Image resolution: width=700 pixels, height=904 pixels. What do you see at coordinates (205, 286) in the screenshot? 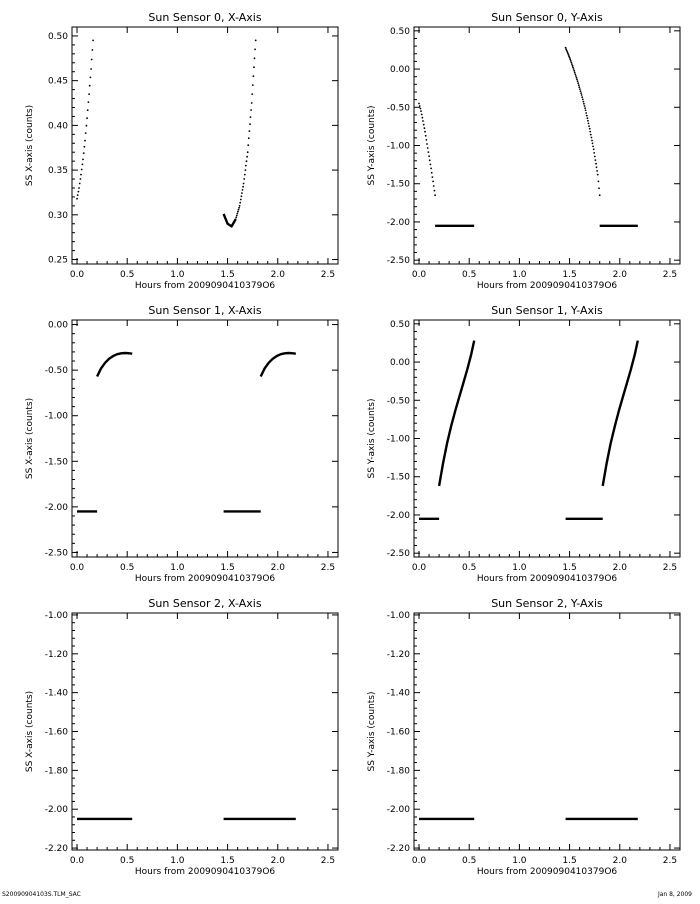
I see `chart-0-x-axis-label: Hours from 2009090410379O6` at bounding box center [205, 286].